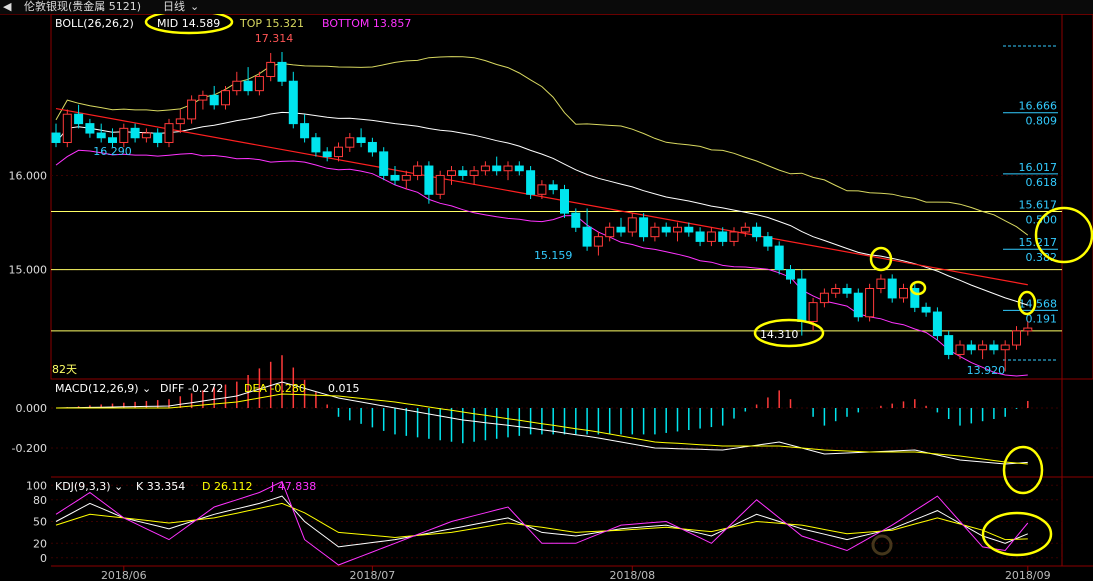  What do you see at coordinates (576, 573) in the screenshot?
I see `x-axis: 2018/06 2018/07 2018/08 2018/09` at bounding box center [576, 573].